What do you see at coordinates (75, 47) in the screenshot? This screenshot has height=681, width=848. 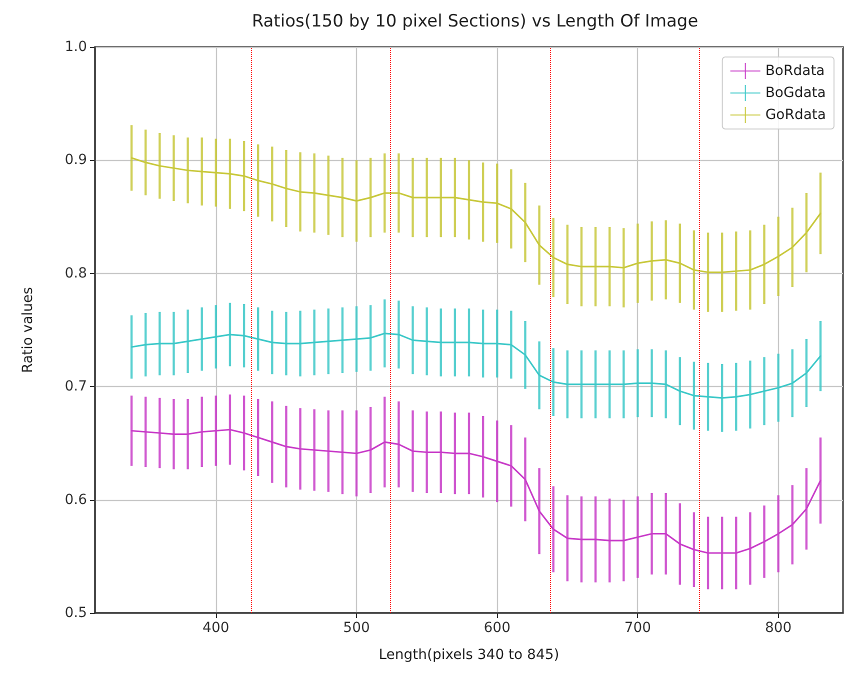 I see `y-tick-label: 1.0` at bounding box center [75, 47].